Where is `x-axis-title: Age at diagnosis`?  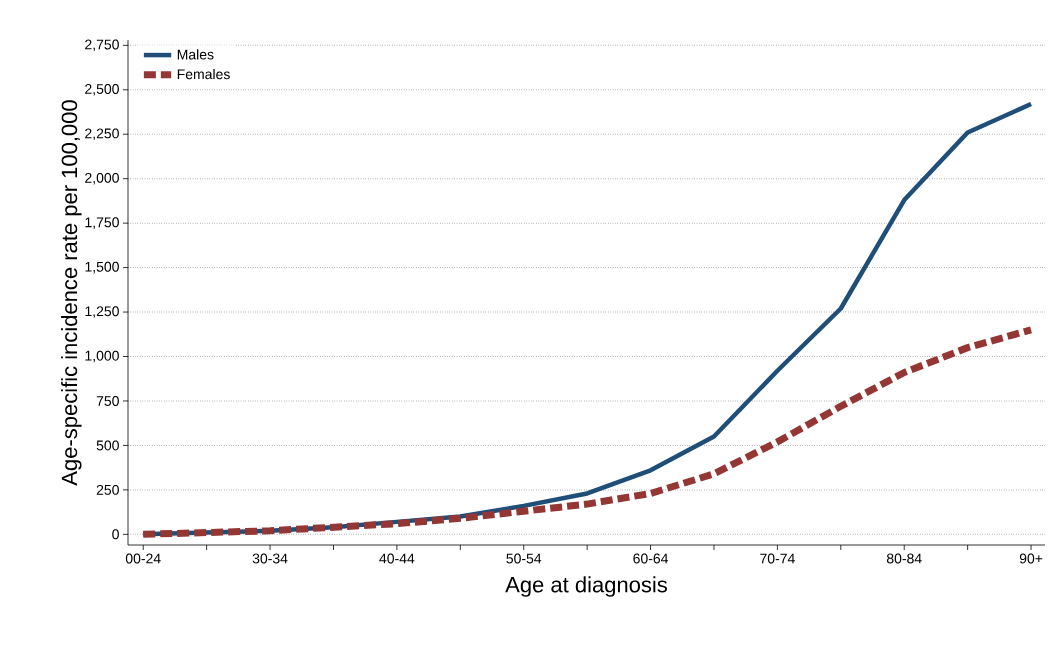
x-axis-title: Age at diagnosis is located at coordinates (586, 586).